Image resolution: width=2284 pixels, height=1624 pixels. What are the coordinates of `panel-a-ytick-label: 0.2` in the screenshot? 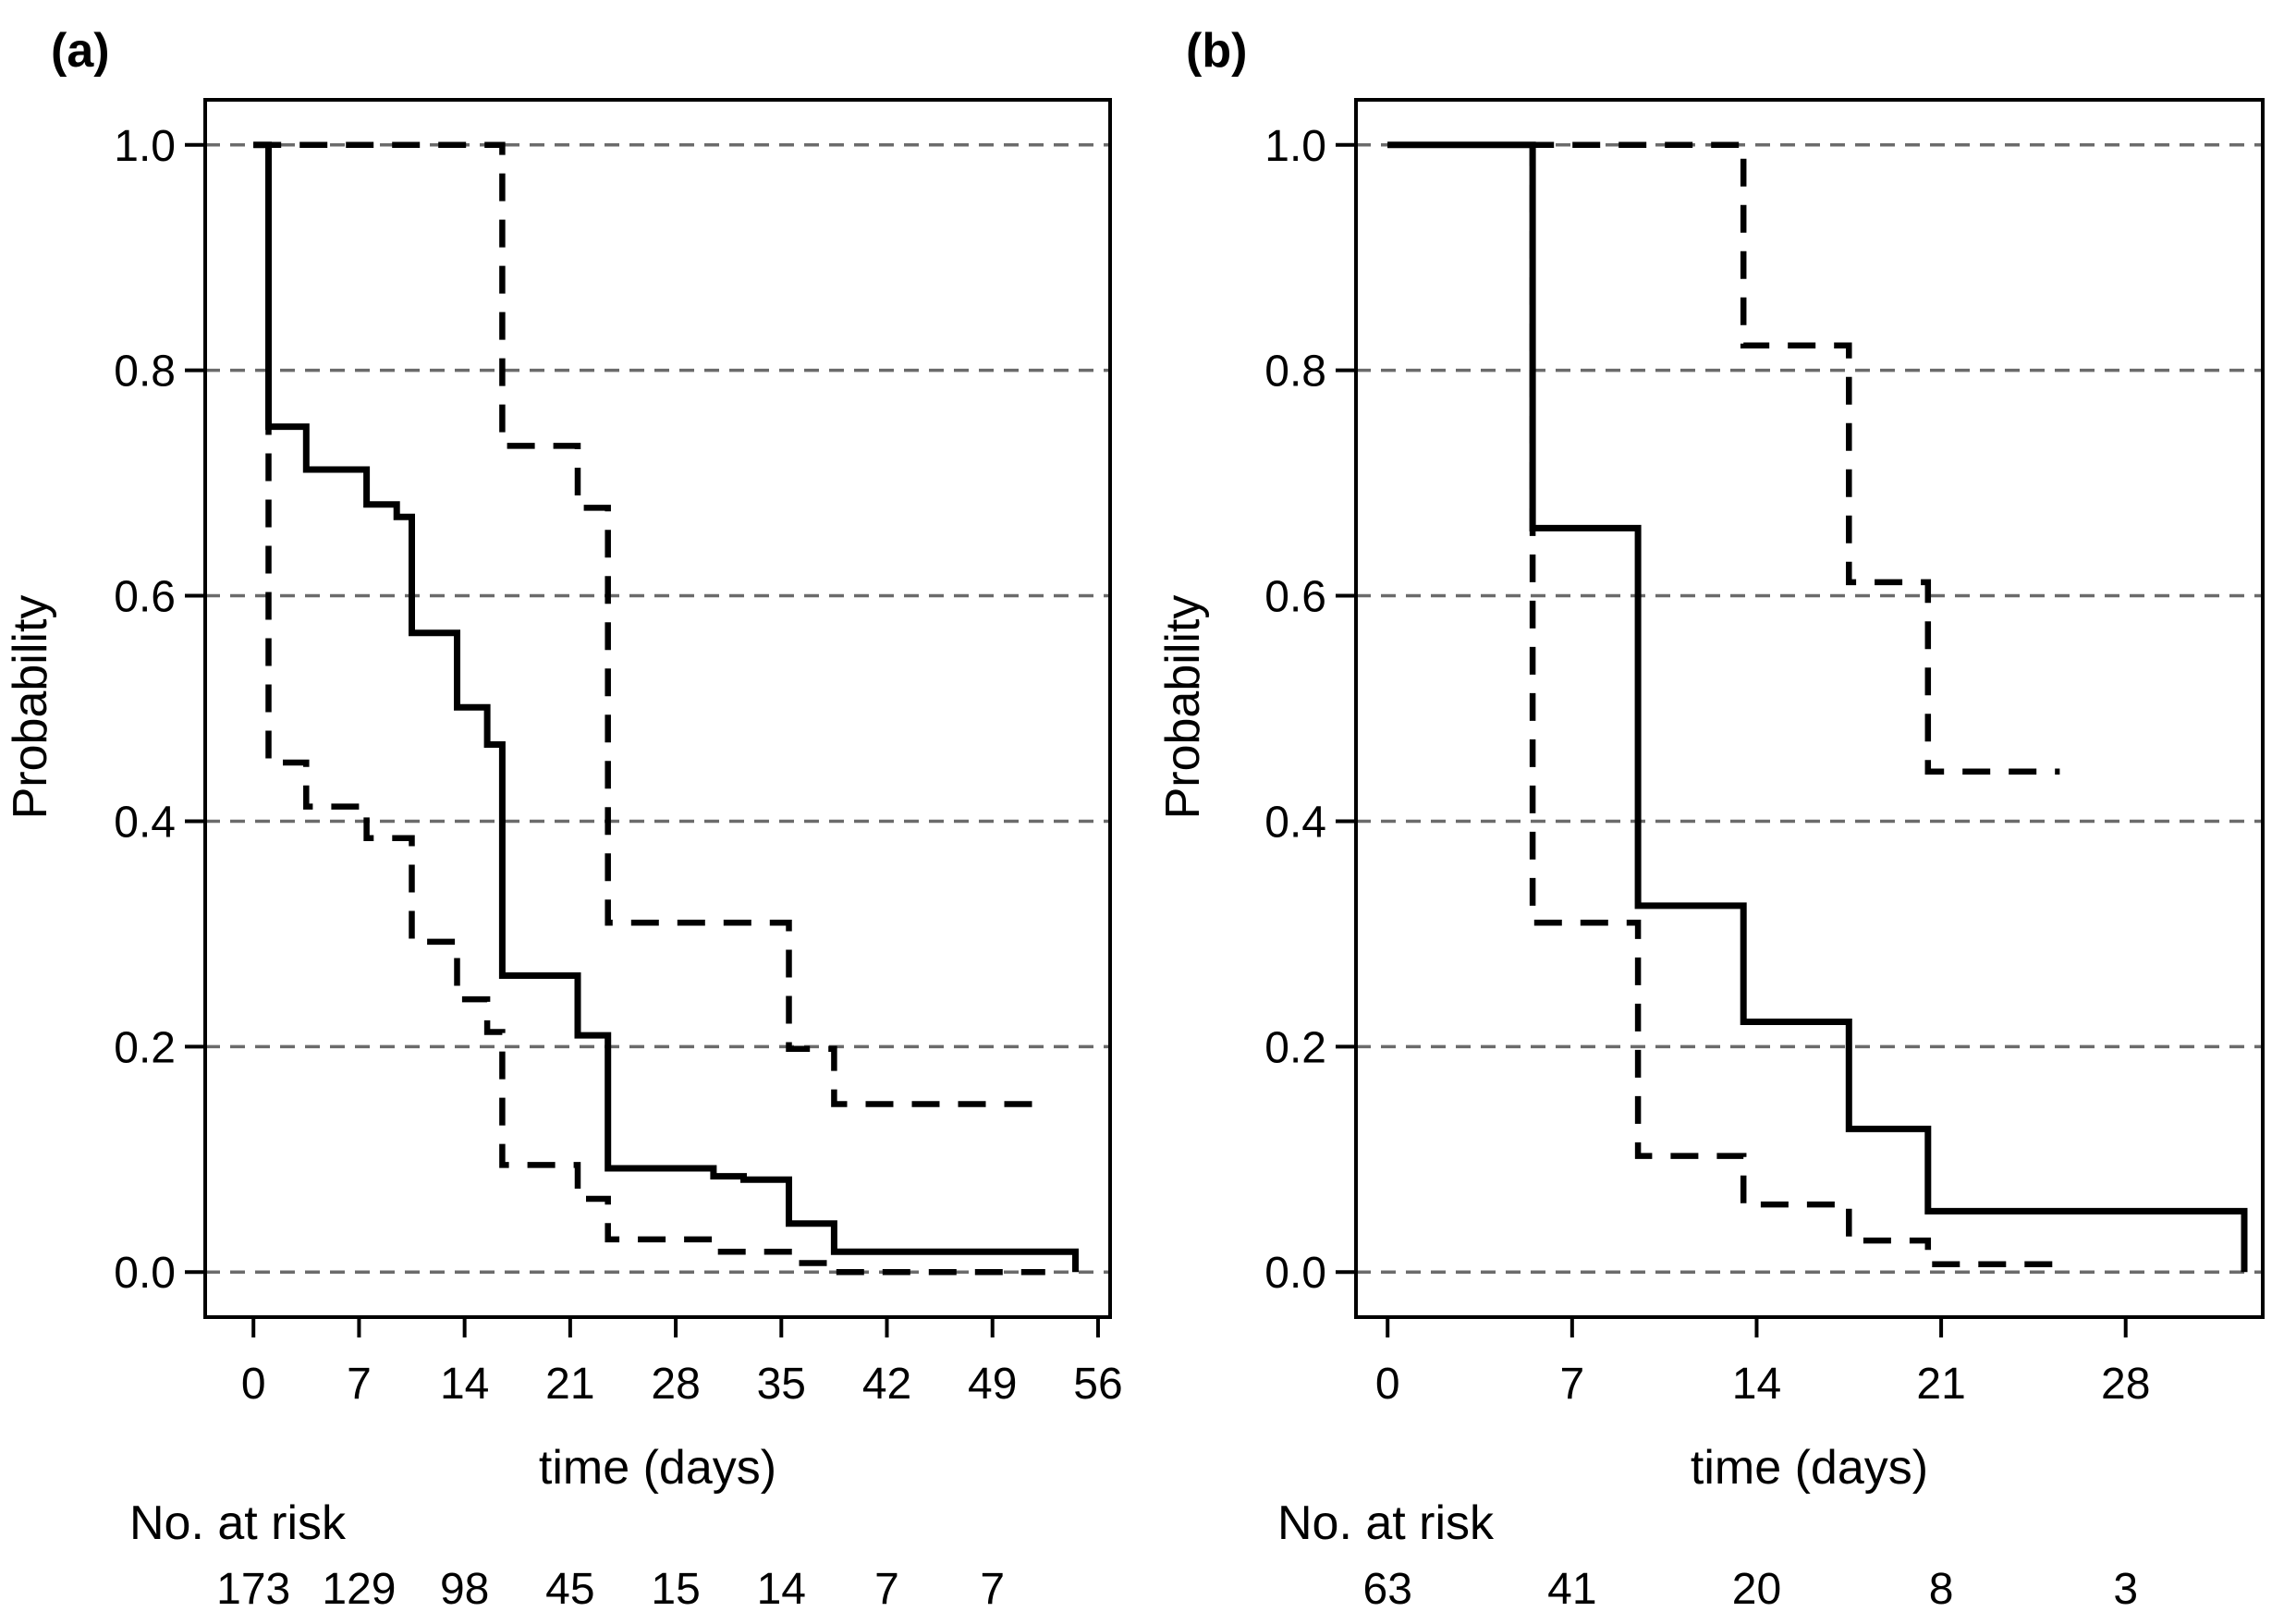 It's located at (145, 1047).